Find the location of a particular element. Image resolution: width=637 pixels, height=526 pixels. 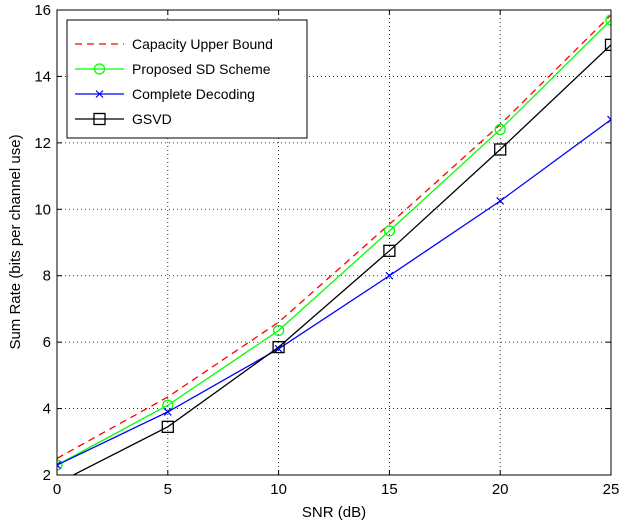

x-tick-label: 10 is located at coordinates (278, 489).